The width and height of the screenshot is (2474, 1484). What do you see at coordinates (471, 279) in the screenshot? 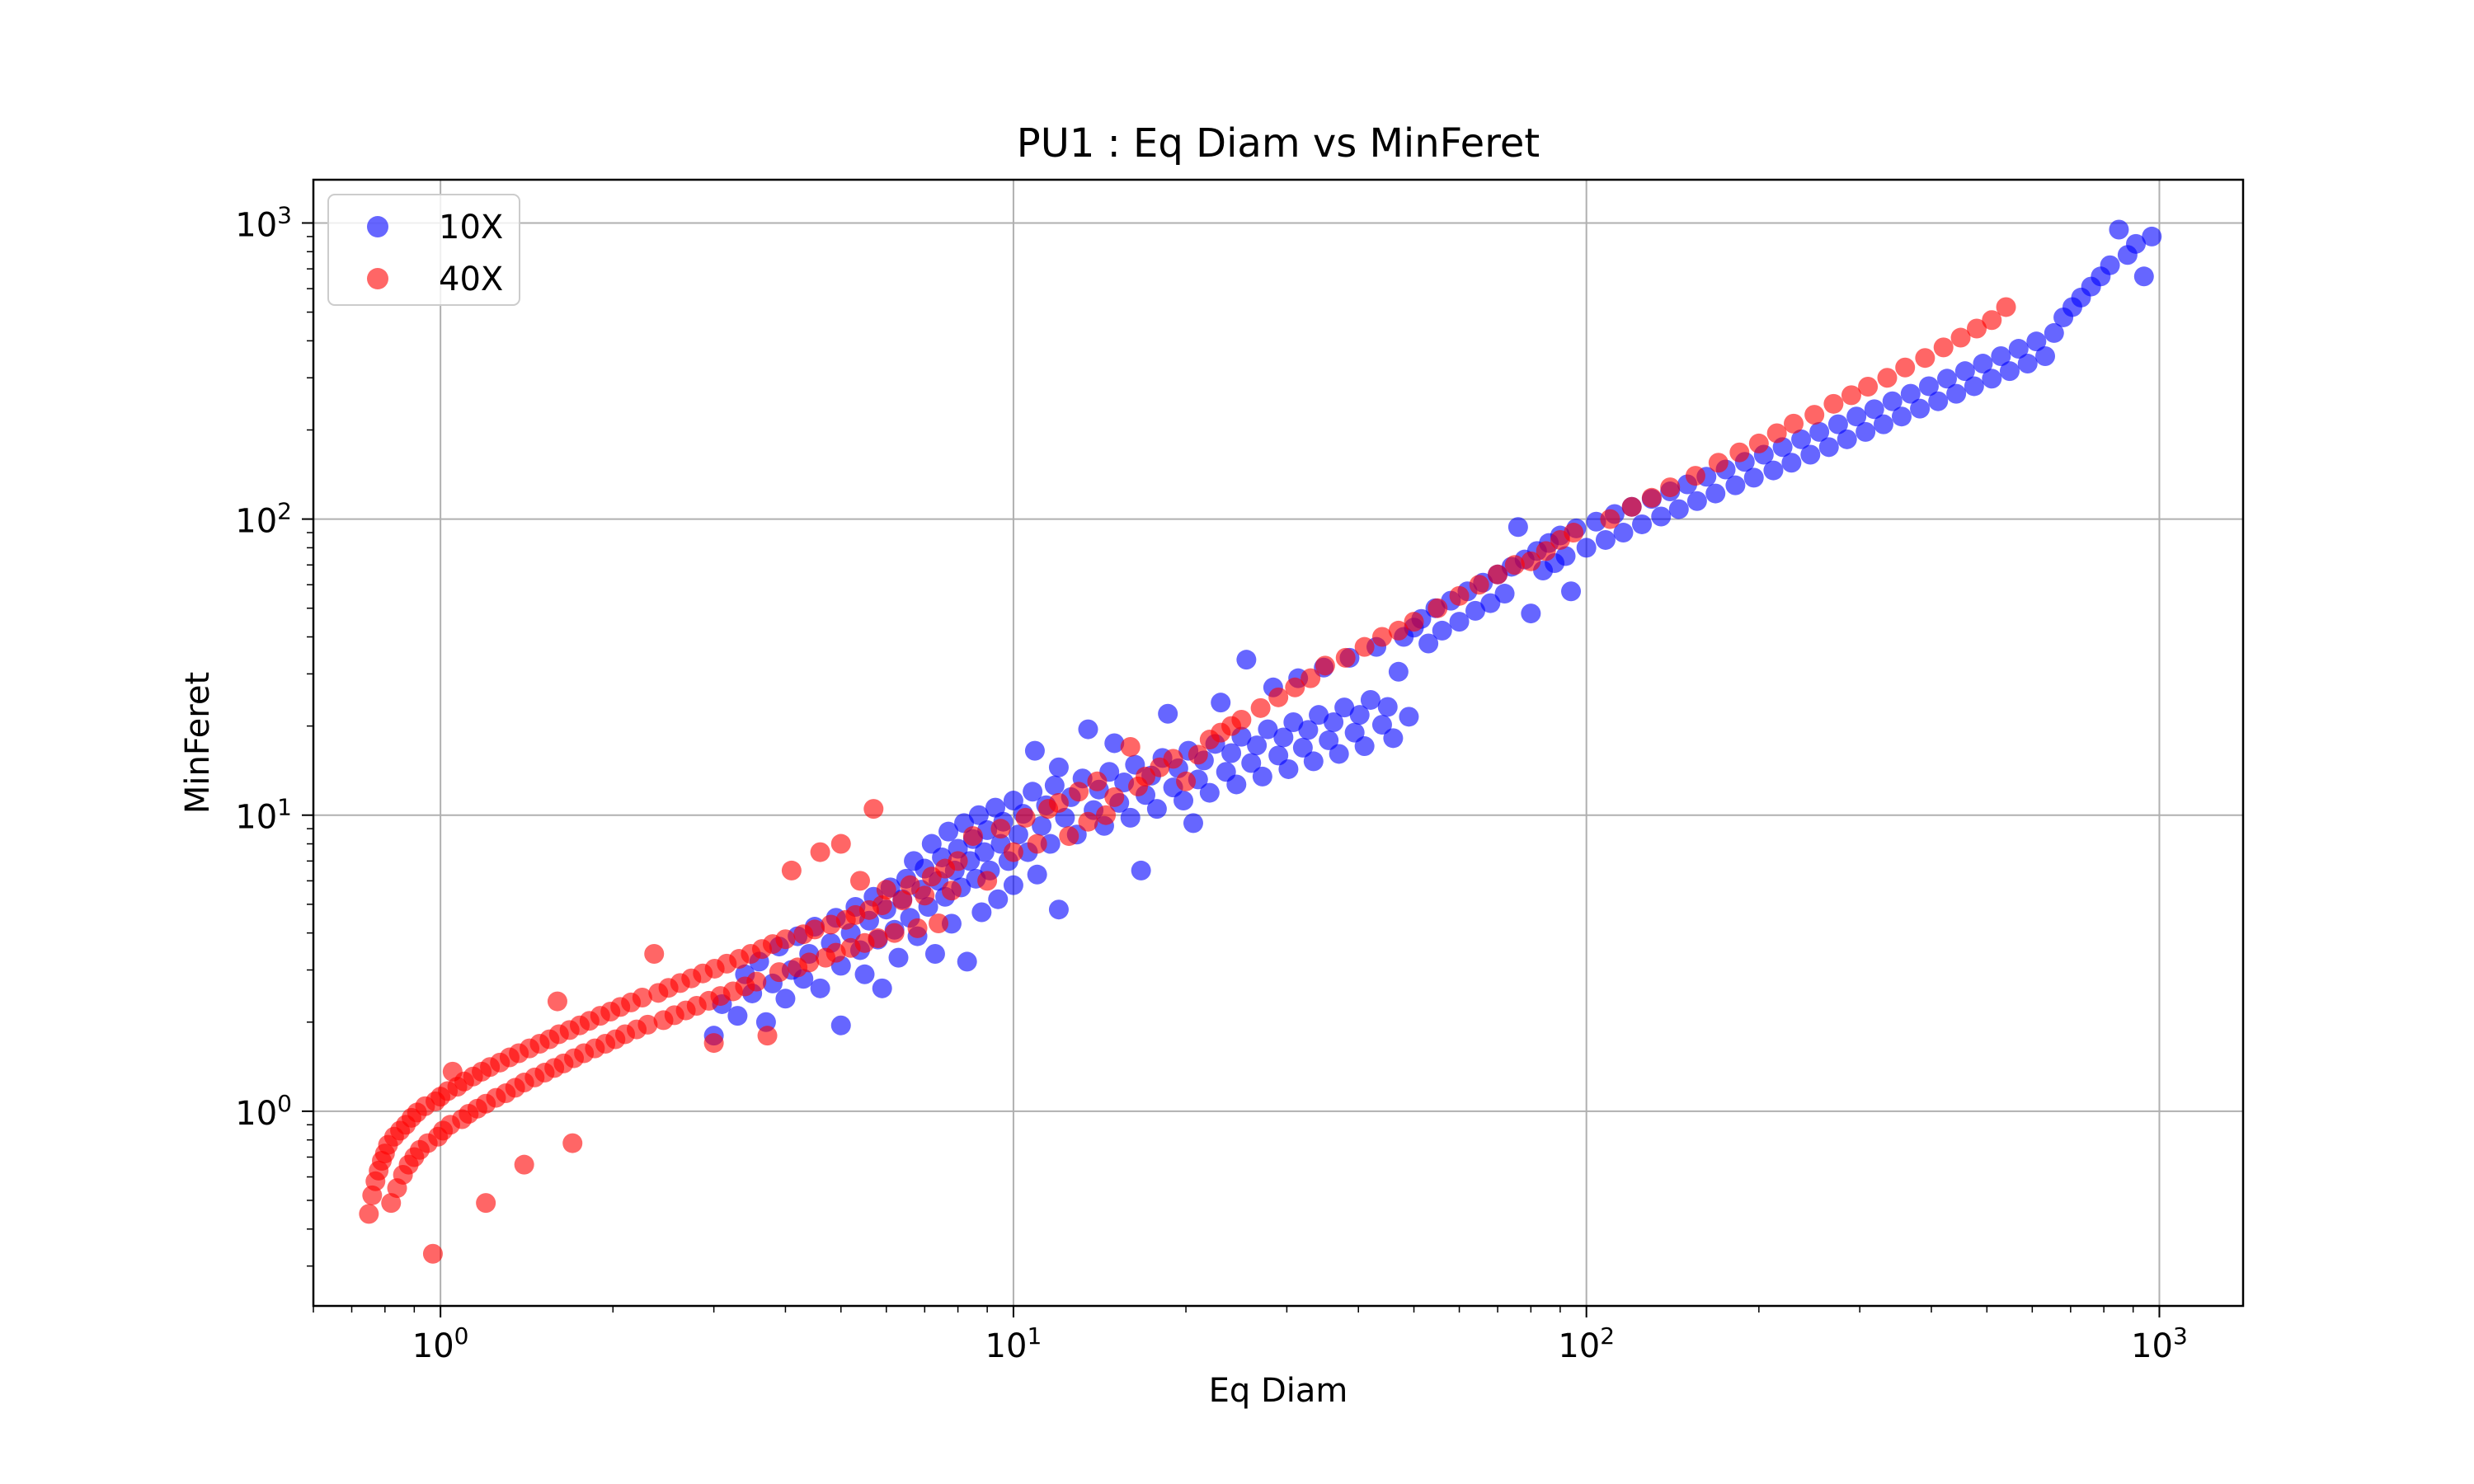
I see `legend-label-40X: 40X` at bounding box center [471, 279].